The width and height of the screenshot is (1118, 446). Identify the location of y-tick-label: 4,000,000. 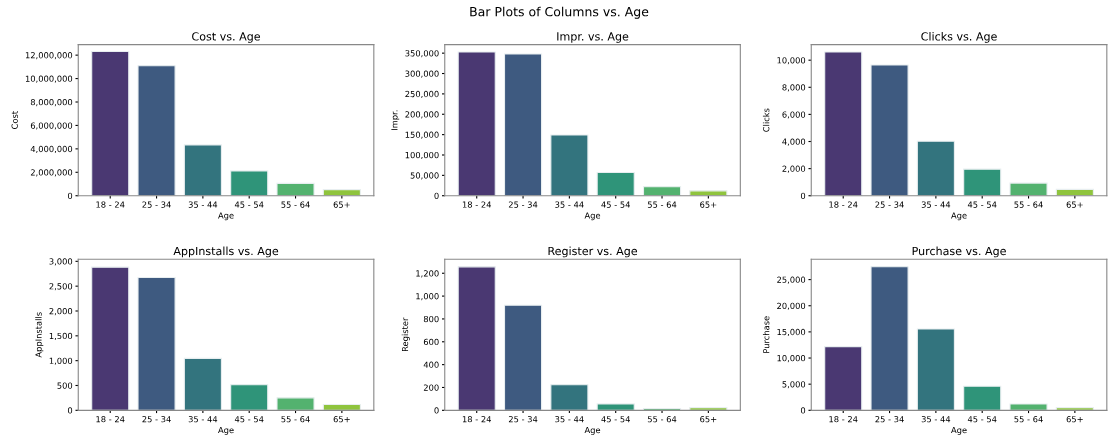
(51, 149).